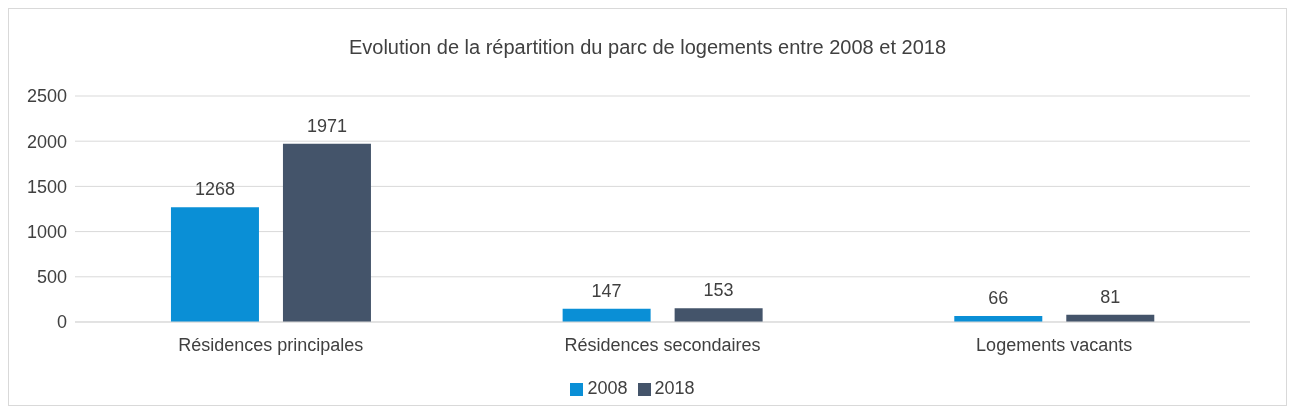 Image resolution: width=1295 pixels, height=414 pixels. What do you see at coordinates (51, 277) in the screenshot?
I see `y-tick-label: 500` at bounding box center [51, 277].